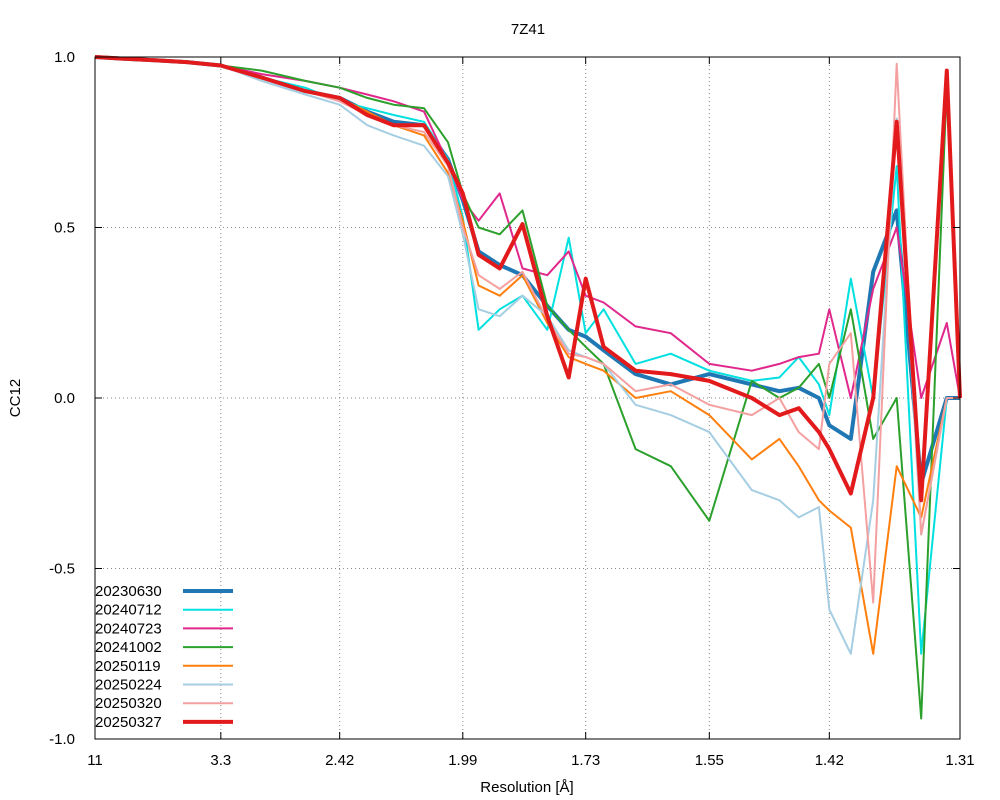 This screenshot has width=1000, height=800. What do you see at coordinates (62, 739) in the screenshot?
I see `y-tick-label: -1.0` at bounding box center [62, 739].